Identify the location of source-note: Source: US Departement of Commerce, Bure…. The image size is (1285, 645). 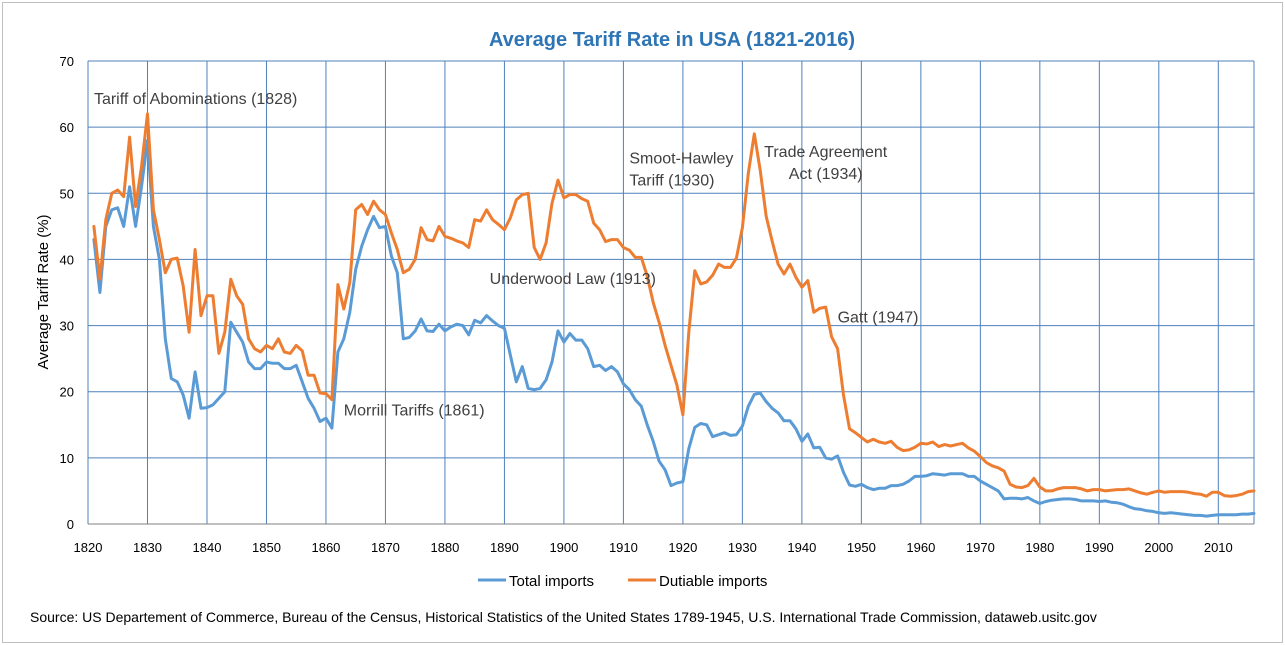
(563, 617).